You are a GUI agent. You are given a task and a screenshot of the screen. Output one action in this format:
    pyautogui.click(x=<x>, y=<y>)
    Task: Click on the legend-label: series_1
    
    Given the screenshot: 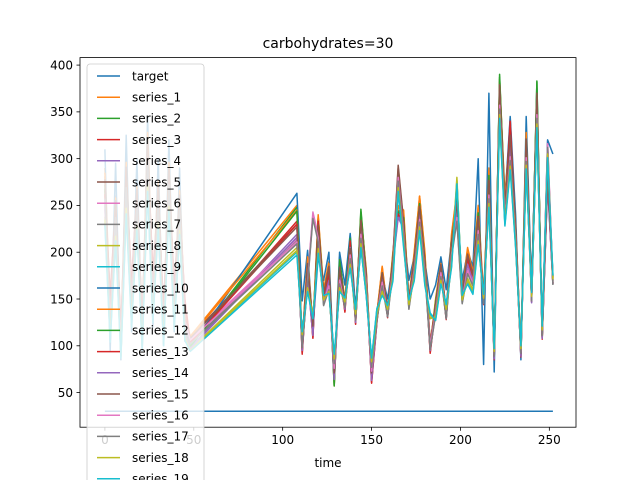 What is the action you would take?
    pyautogui.click(x=156, y=98)
    